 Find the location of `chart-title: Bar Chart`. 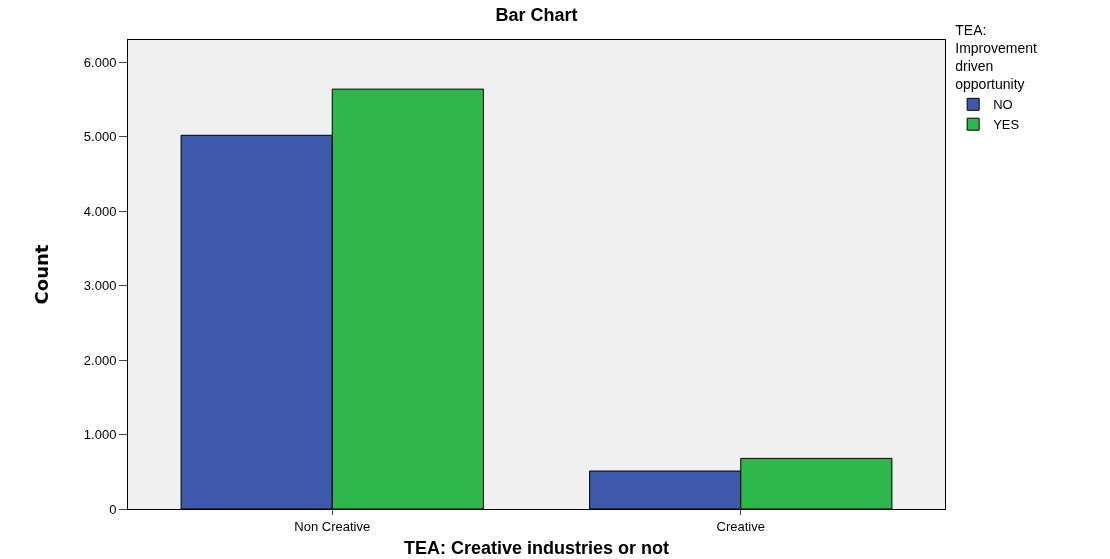

chart-title: Bar Chart is located at coordinates (536, 14).